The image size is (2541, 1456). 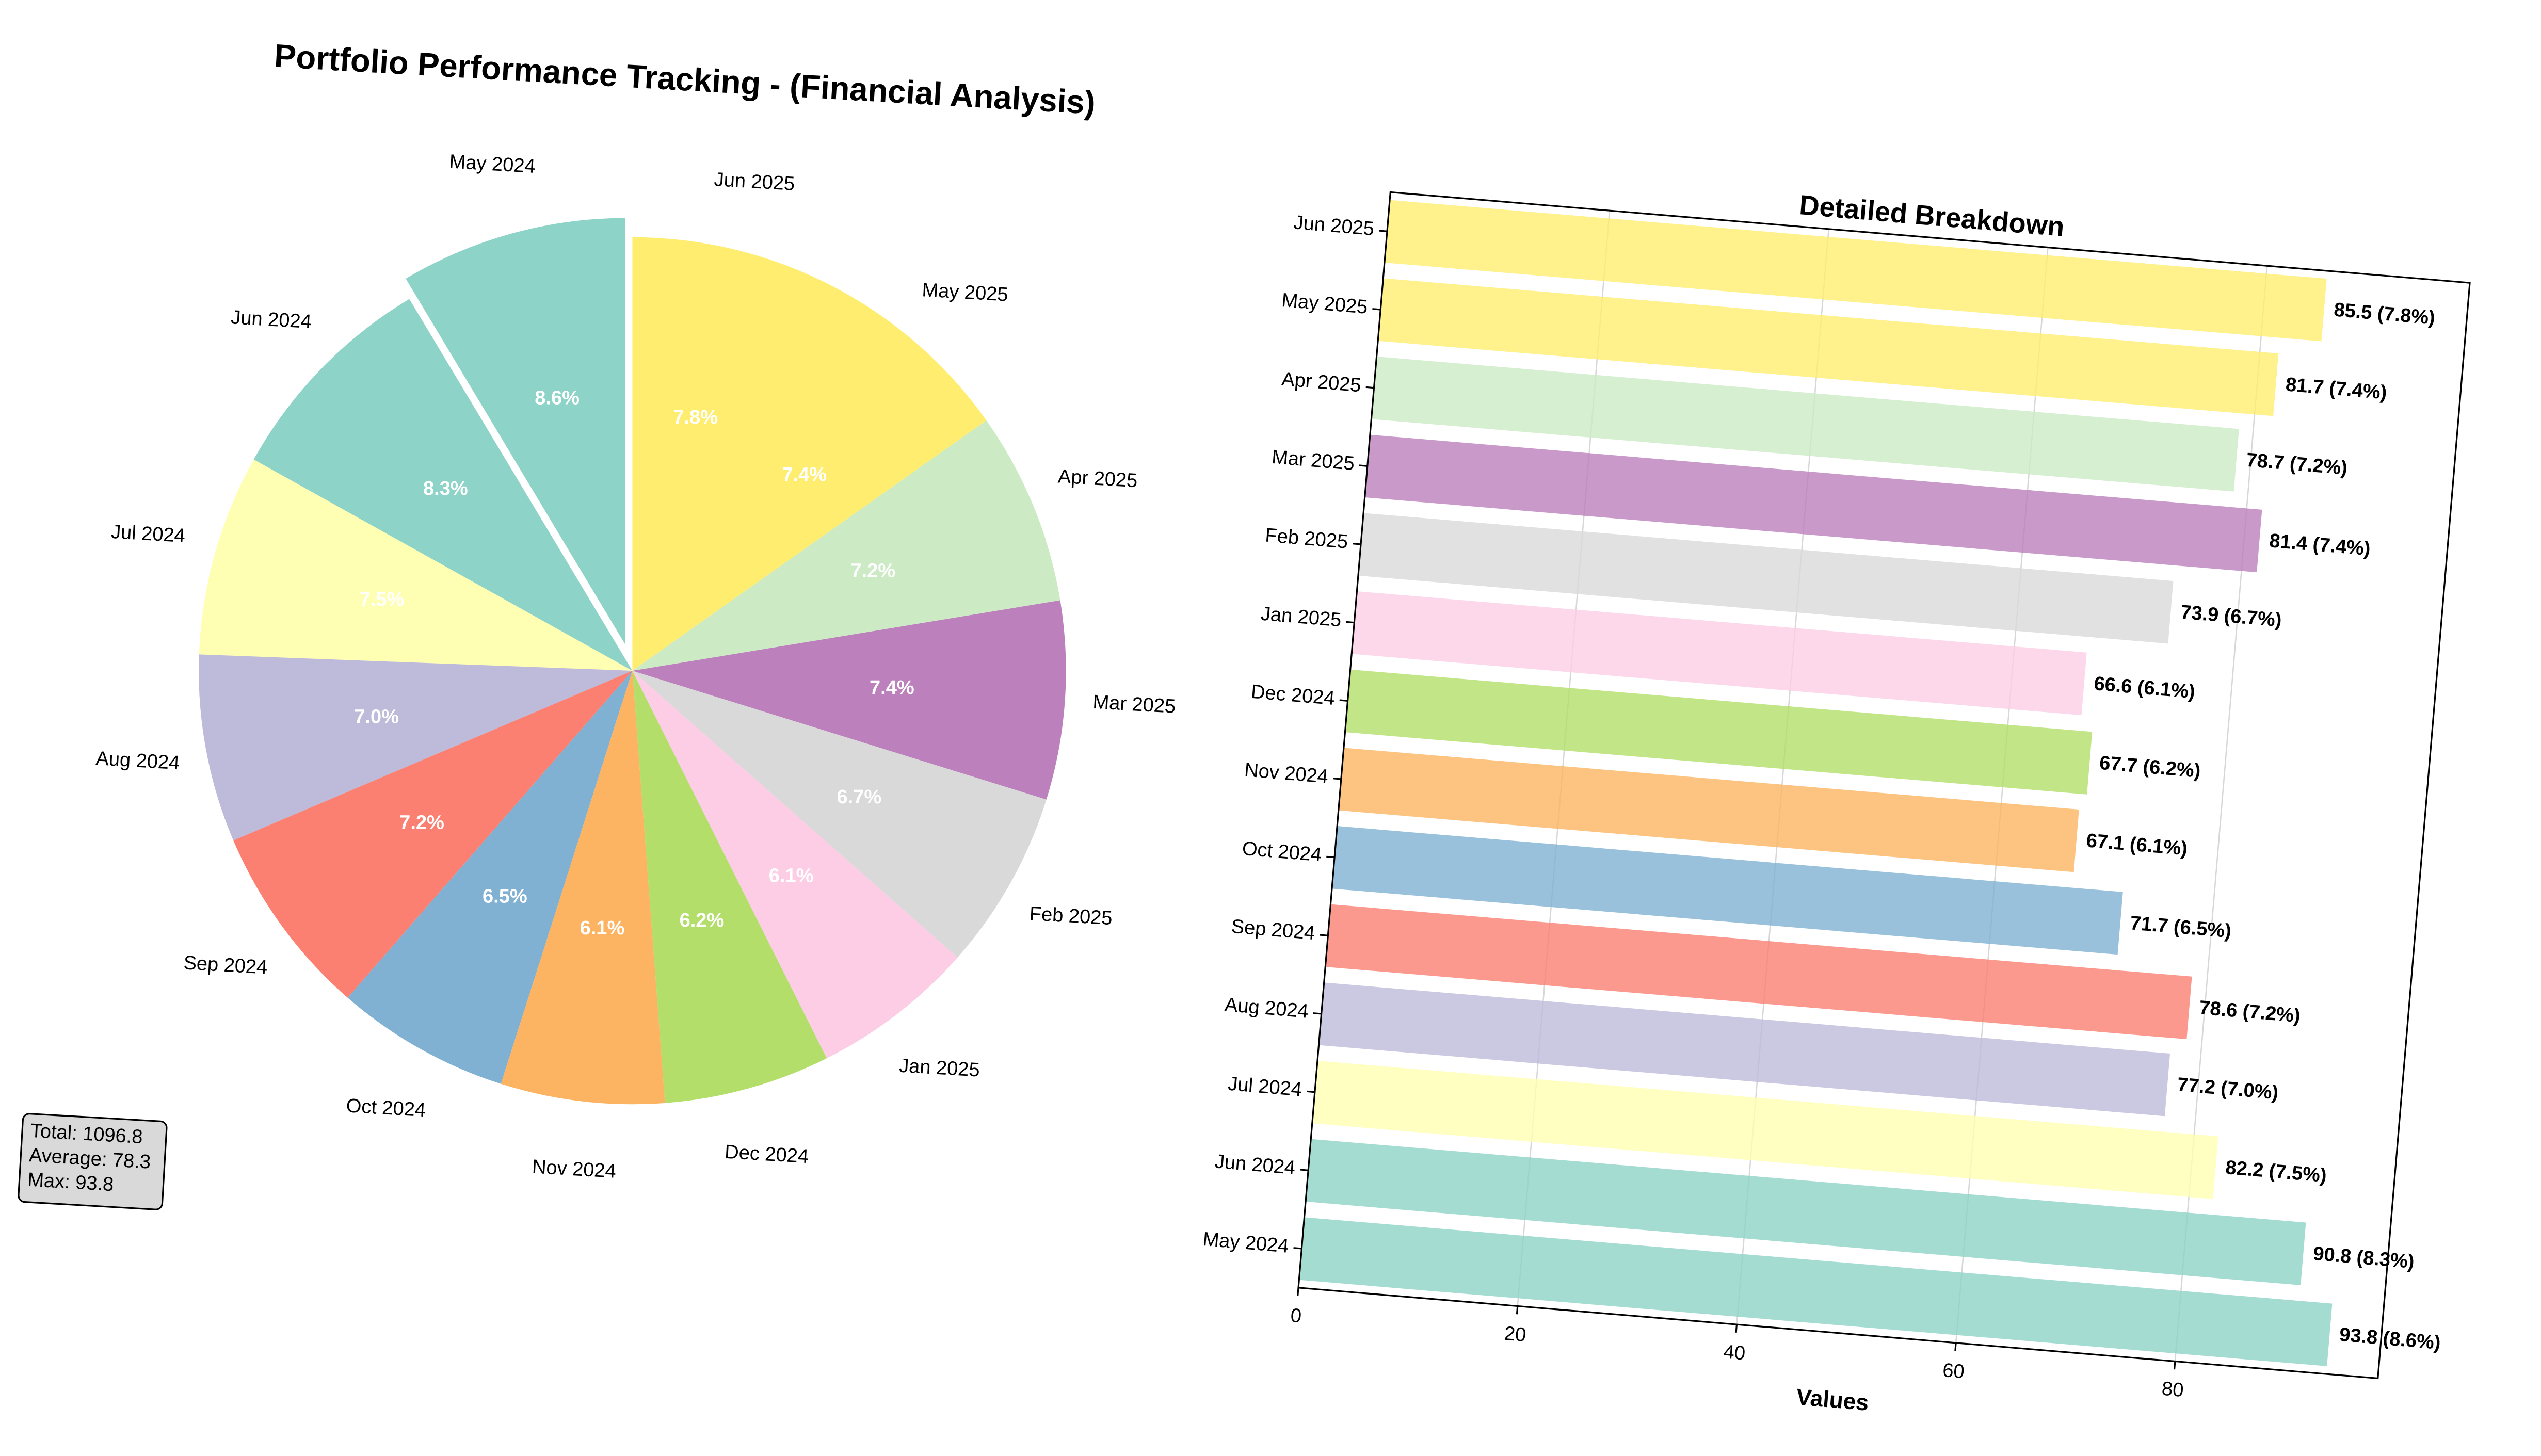 I want to click on pie-percent-label: 6.2%, so click(x=702, y=920).